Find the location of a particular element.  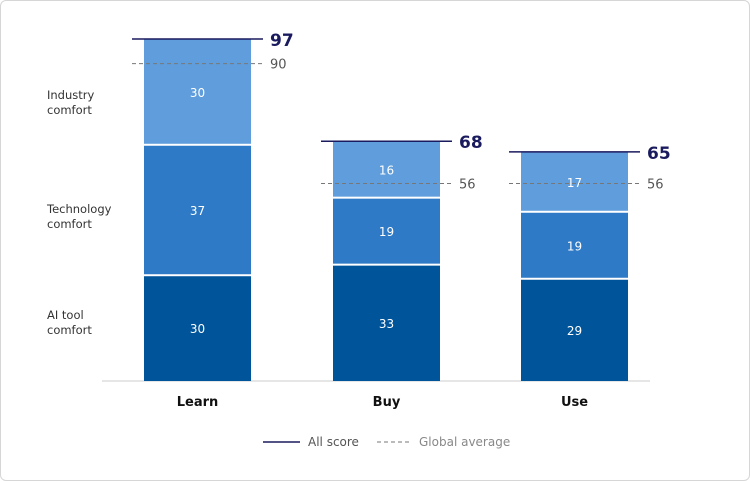

series-label: AI tool comfort is located at coordinates (69, 322).